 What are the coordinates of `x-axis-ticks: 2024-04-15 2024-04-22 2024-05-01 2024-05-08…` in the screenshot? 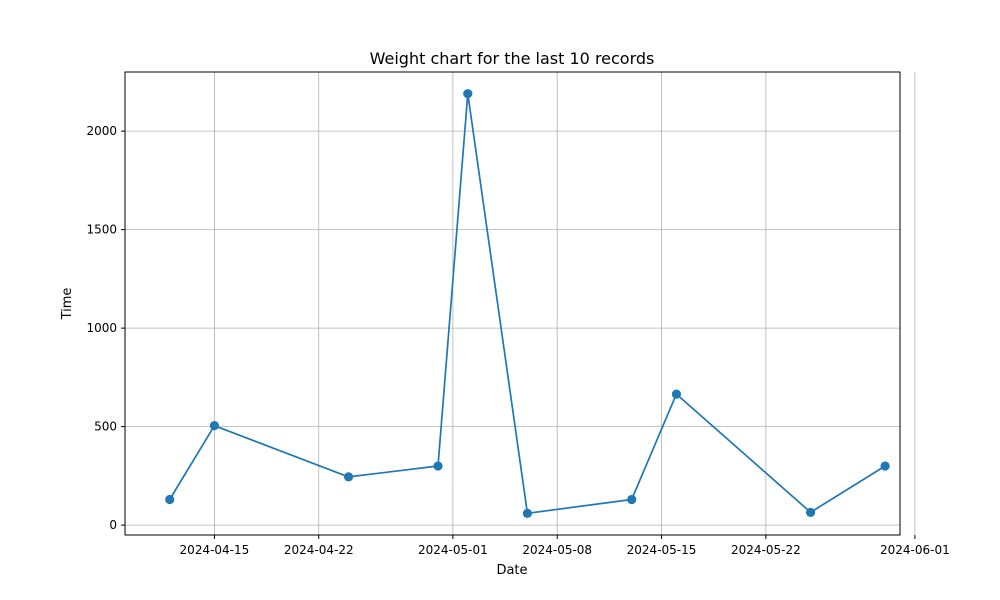 It's located at (565, 546).